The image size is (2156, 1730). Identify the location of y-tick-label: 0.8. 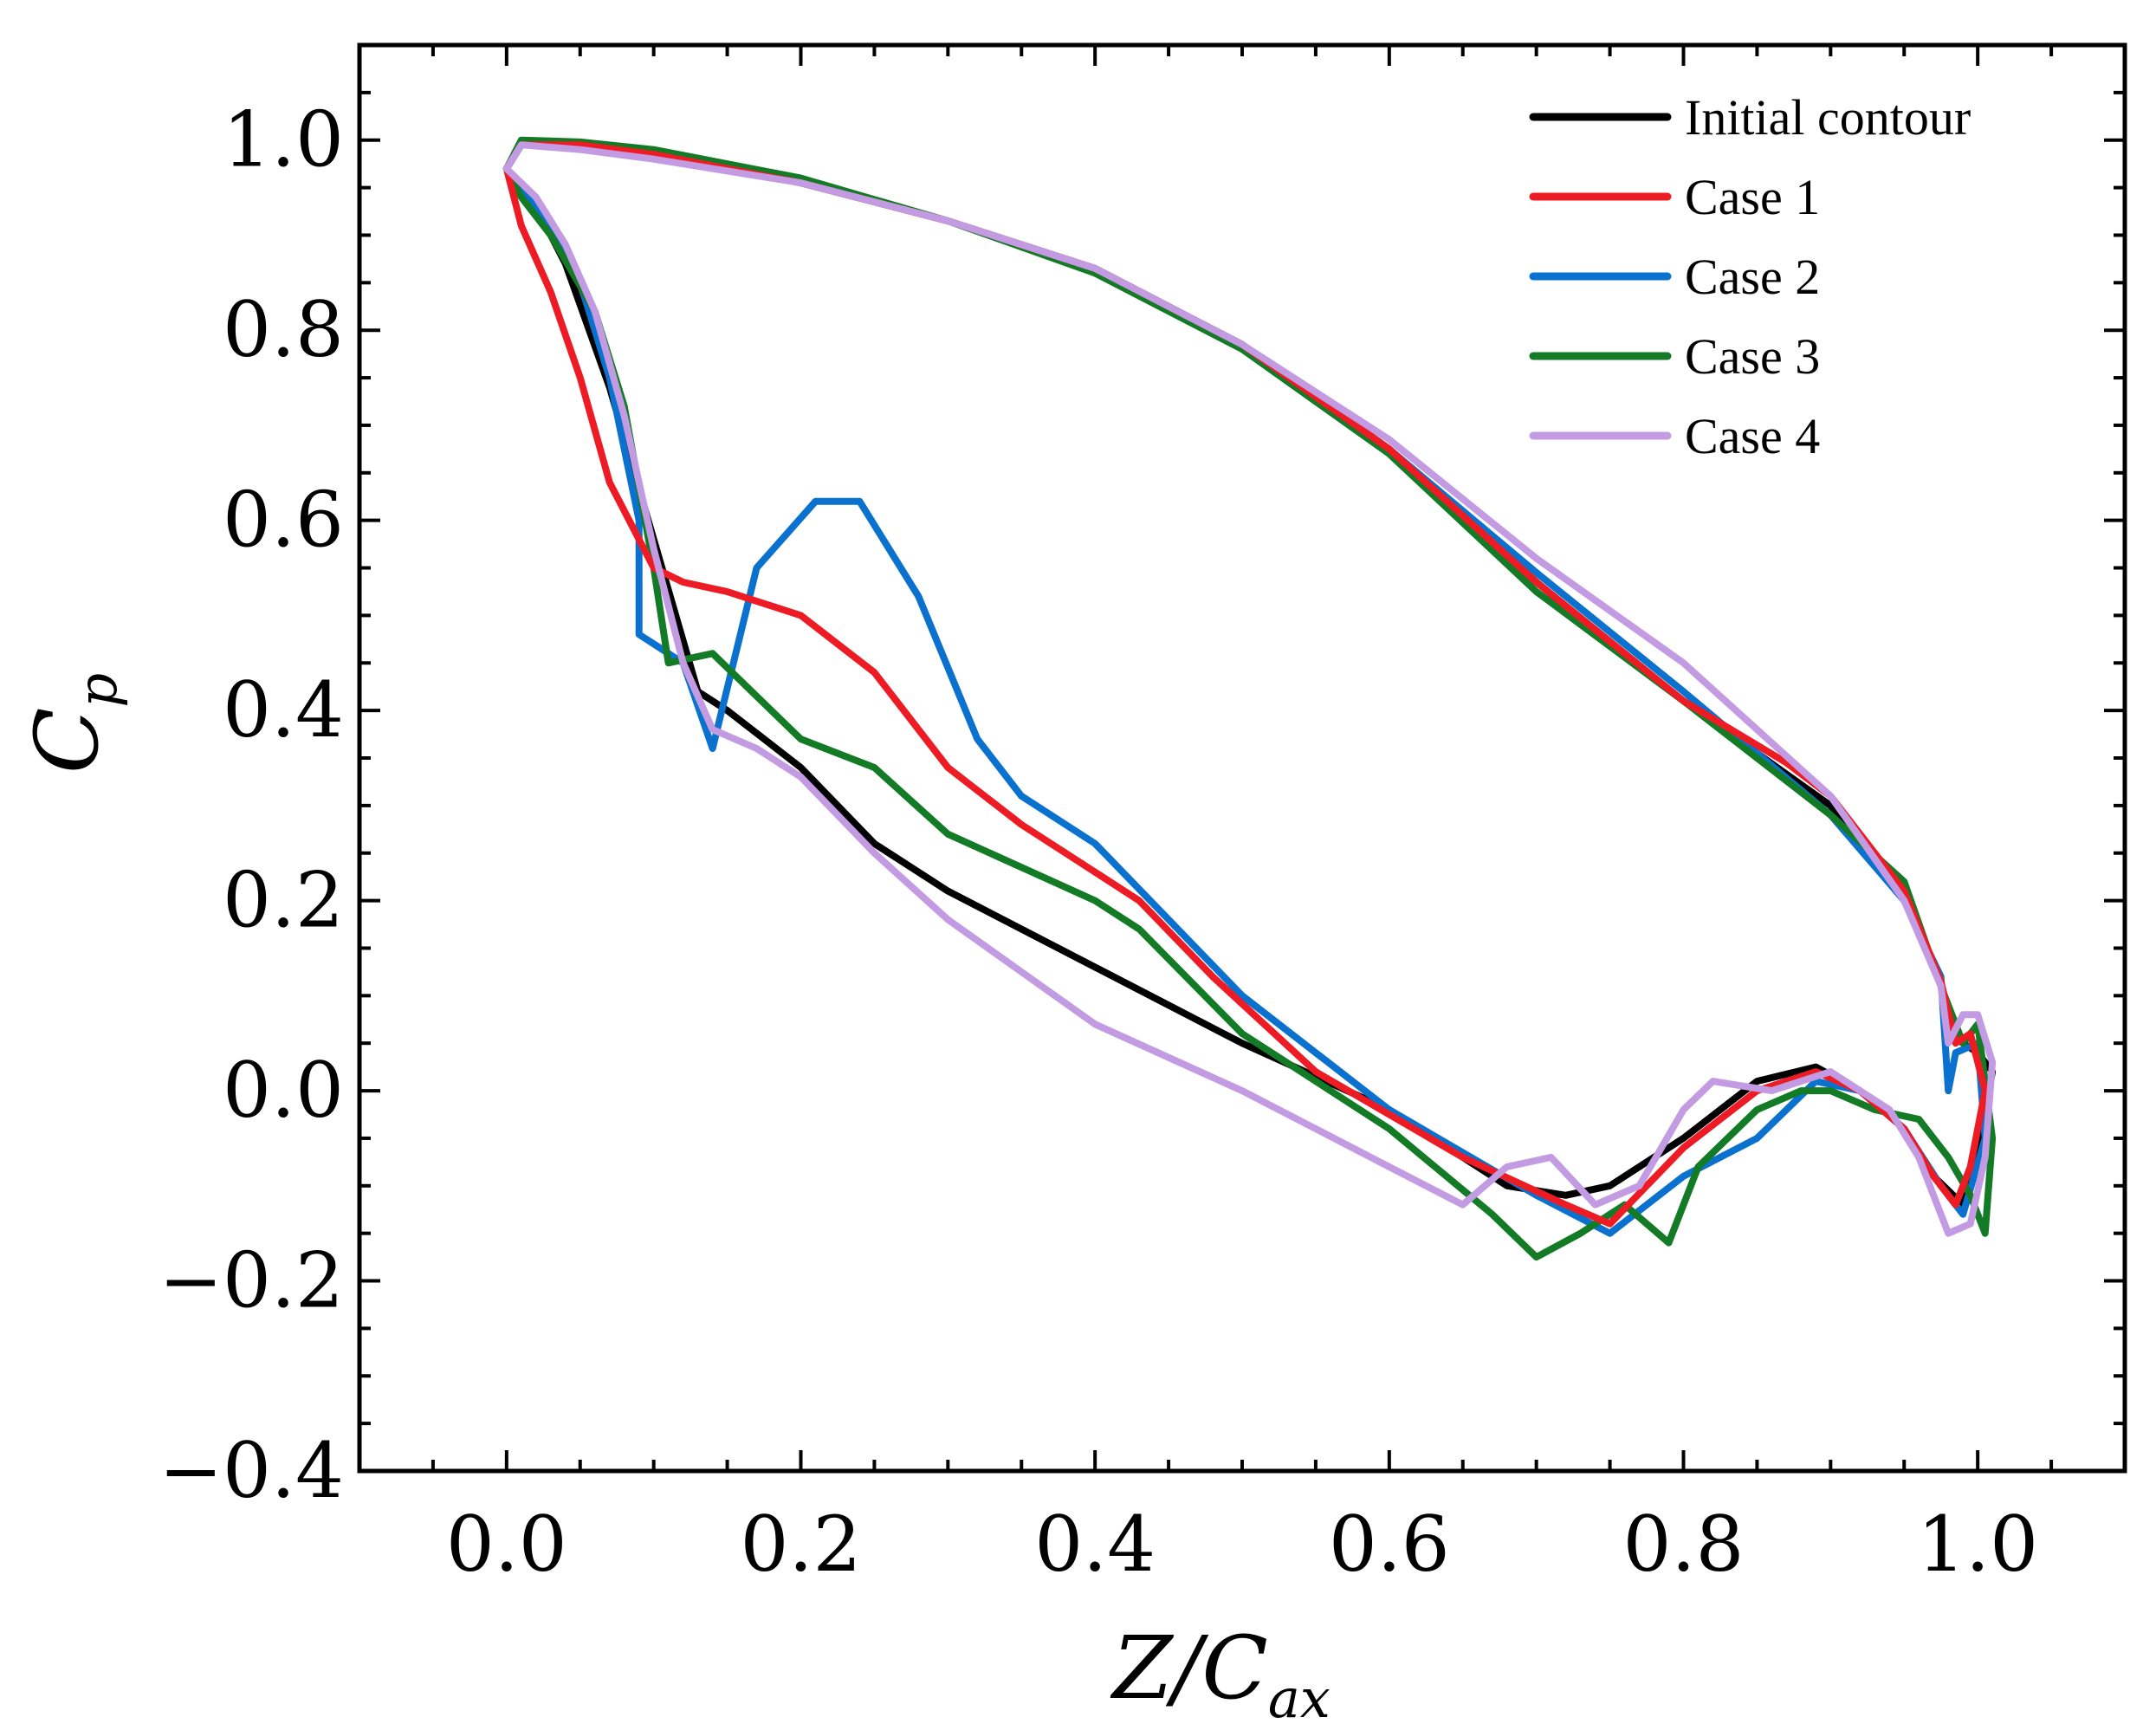
(283, 329).